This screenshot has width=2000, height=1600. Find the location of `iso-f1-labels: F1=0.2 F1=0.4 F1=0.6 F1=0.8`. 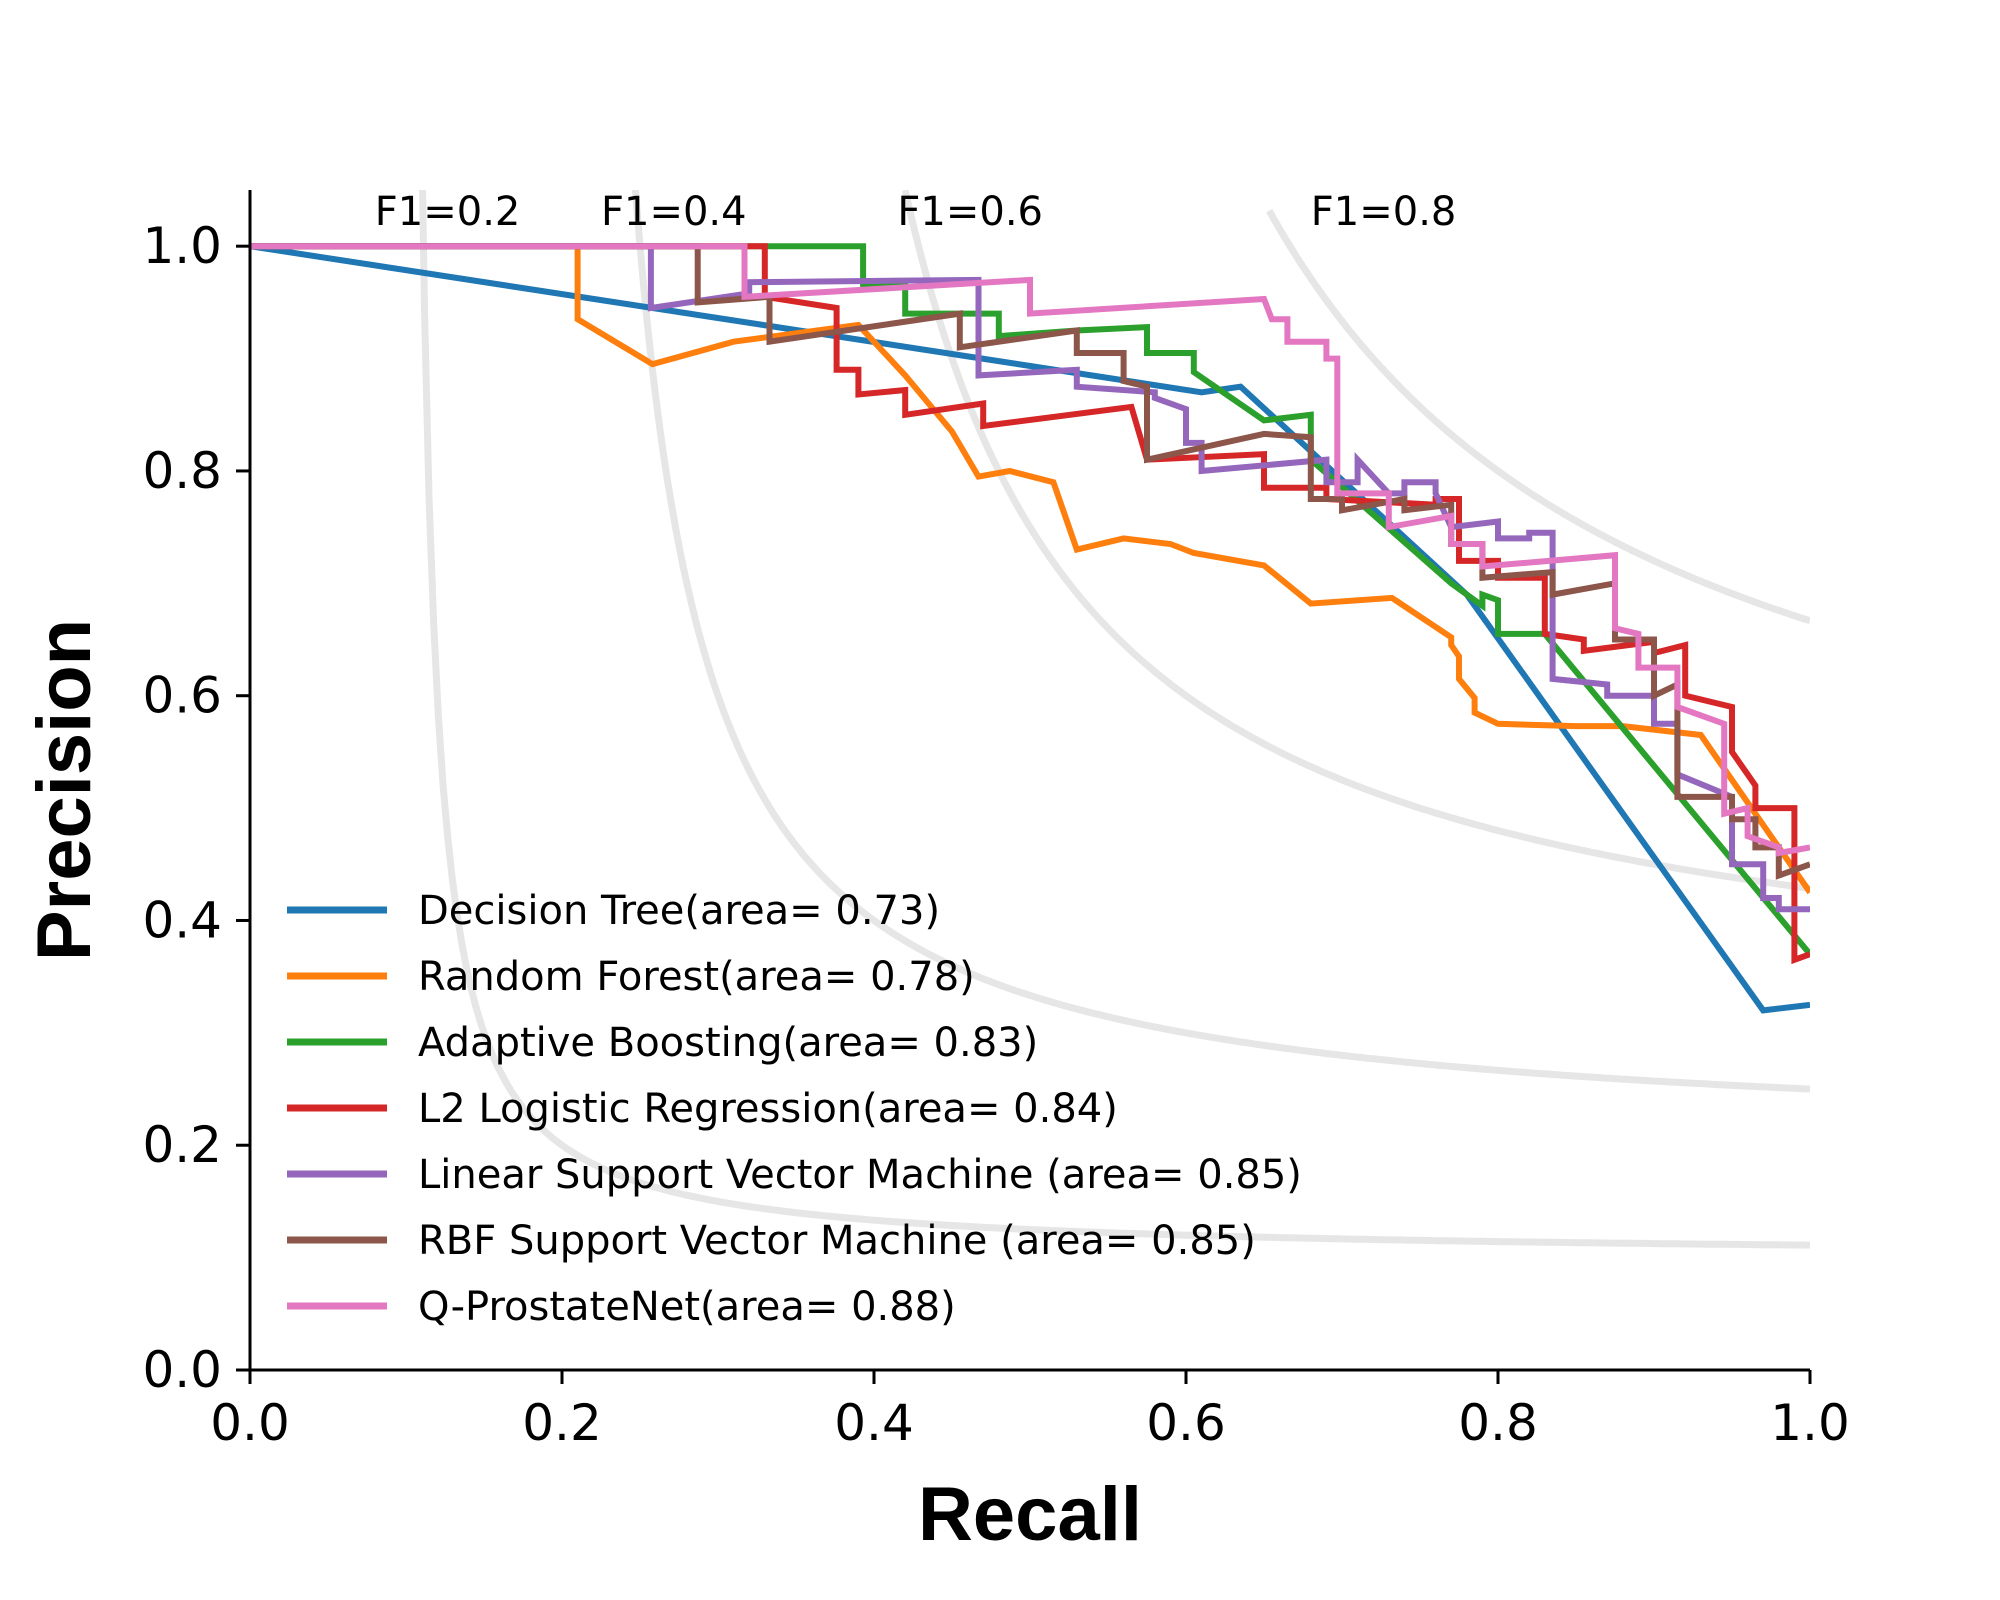

iso-f1-labels: F1=0.2 F1=0.4 F1=0.6 F1=0.8 is located at coordinates (916, 212).